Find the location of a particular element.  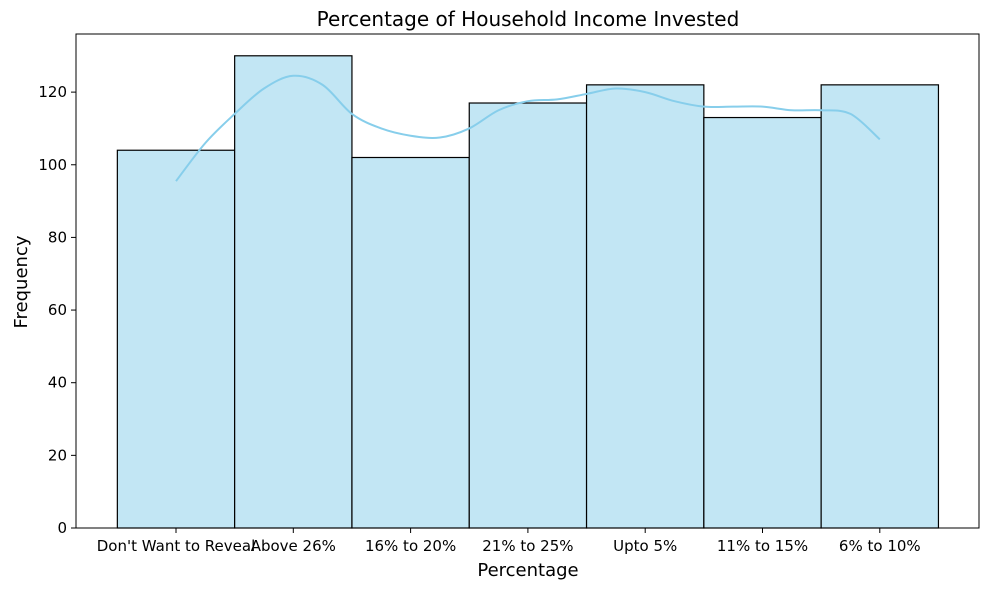

y-tick-label: 120 is located at coordinates (52, 92).